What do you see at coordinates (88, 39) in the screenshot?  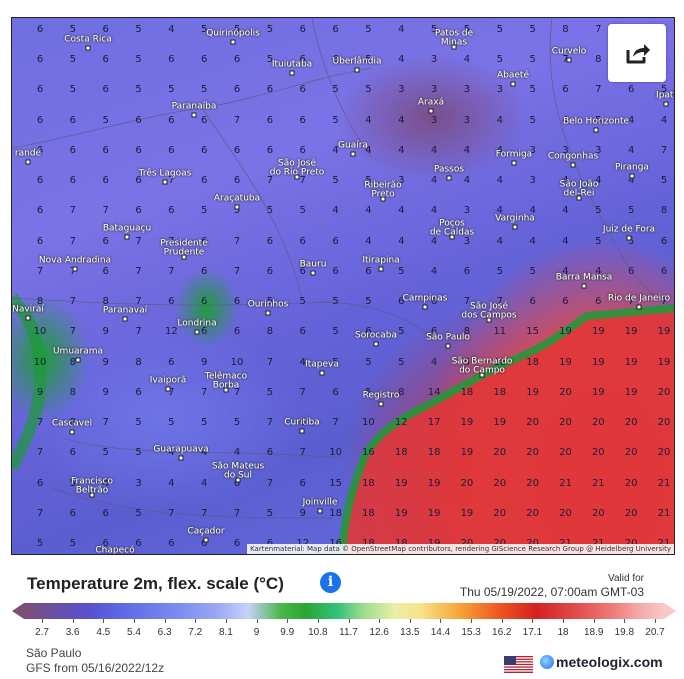 I see `city-label: Costa Rica` at bounding box center [88, 39].